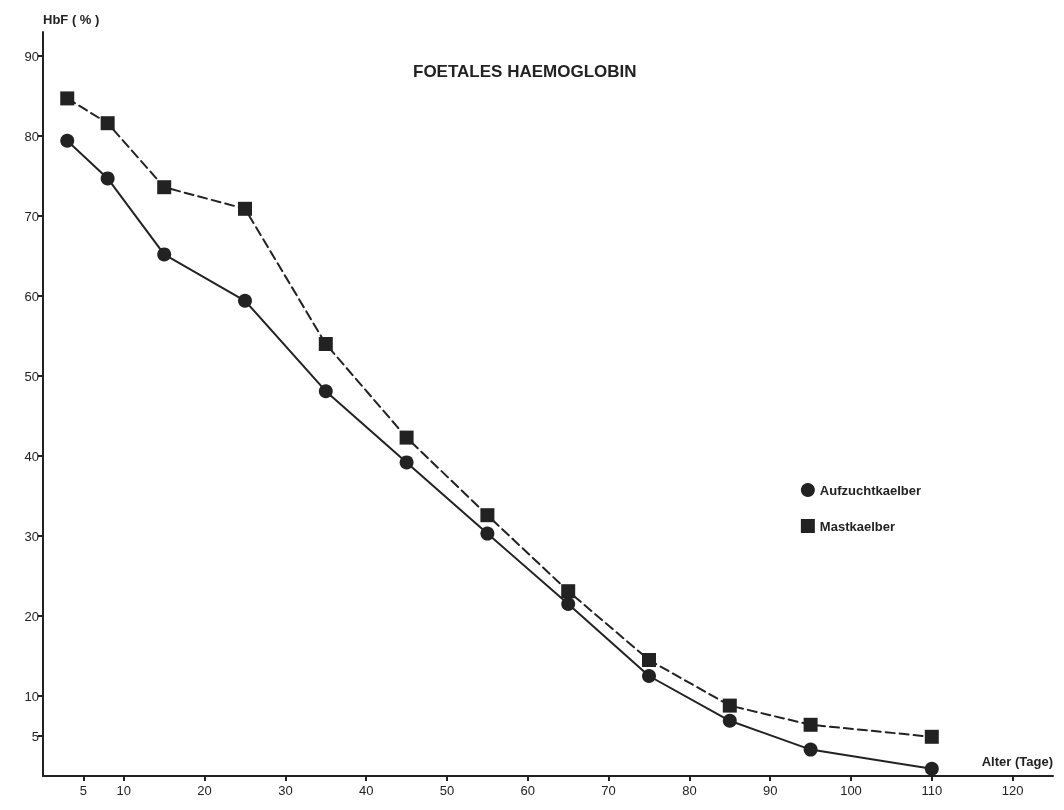 The image size is (1064, 810). Describe the element at coordinates (31, 456) in the screenshot. I see `y-tick-label: 40` at that location.